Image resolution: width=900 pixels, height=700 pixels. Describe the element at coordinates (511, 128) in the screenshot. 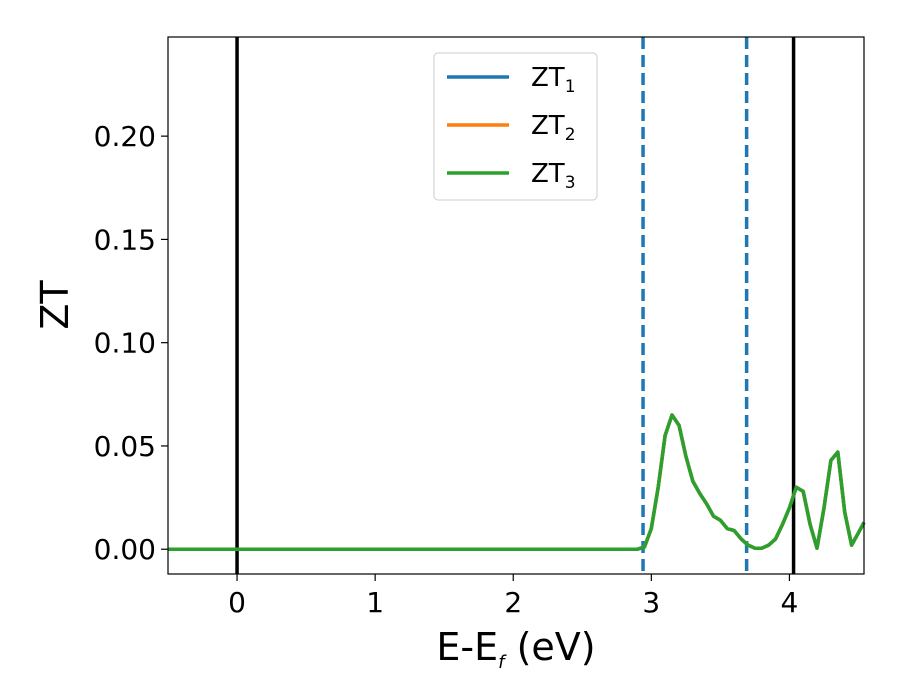

I see `legend-items: ZT1 ZT2 ZT3` at that location.